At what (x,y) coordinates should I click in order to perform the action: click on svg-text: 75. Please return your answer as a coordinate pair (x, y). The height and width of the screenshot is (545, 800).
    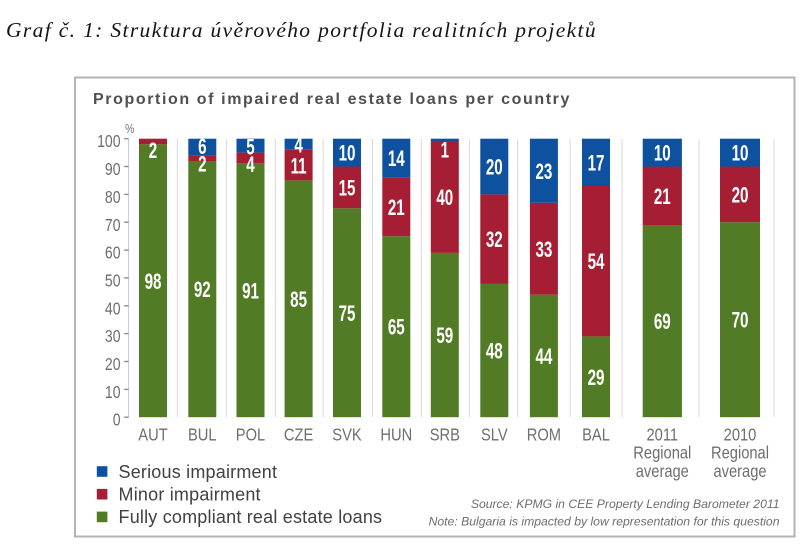
    Looking at the image, I should click on (347, 314).